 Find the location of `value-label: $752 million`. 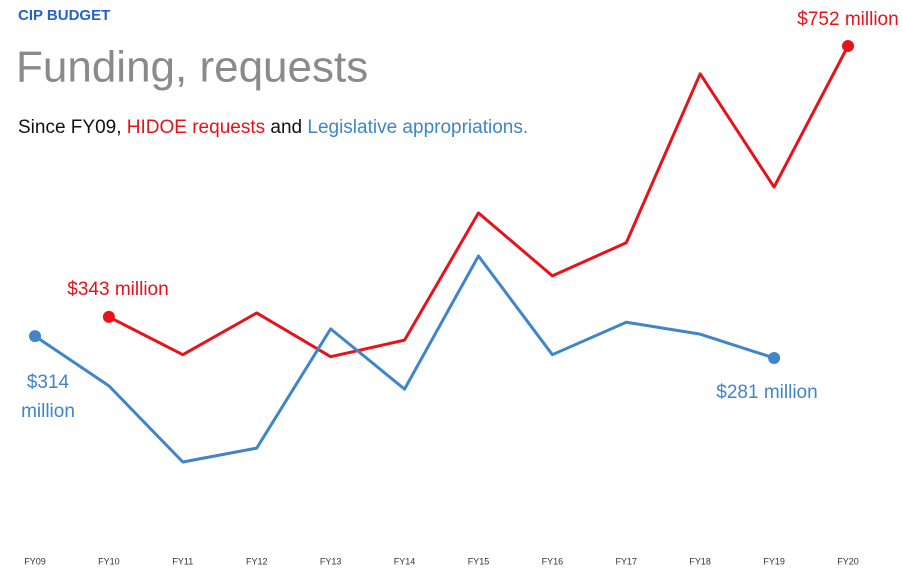

value-label: $752 million is located at coordinates (847, 19).